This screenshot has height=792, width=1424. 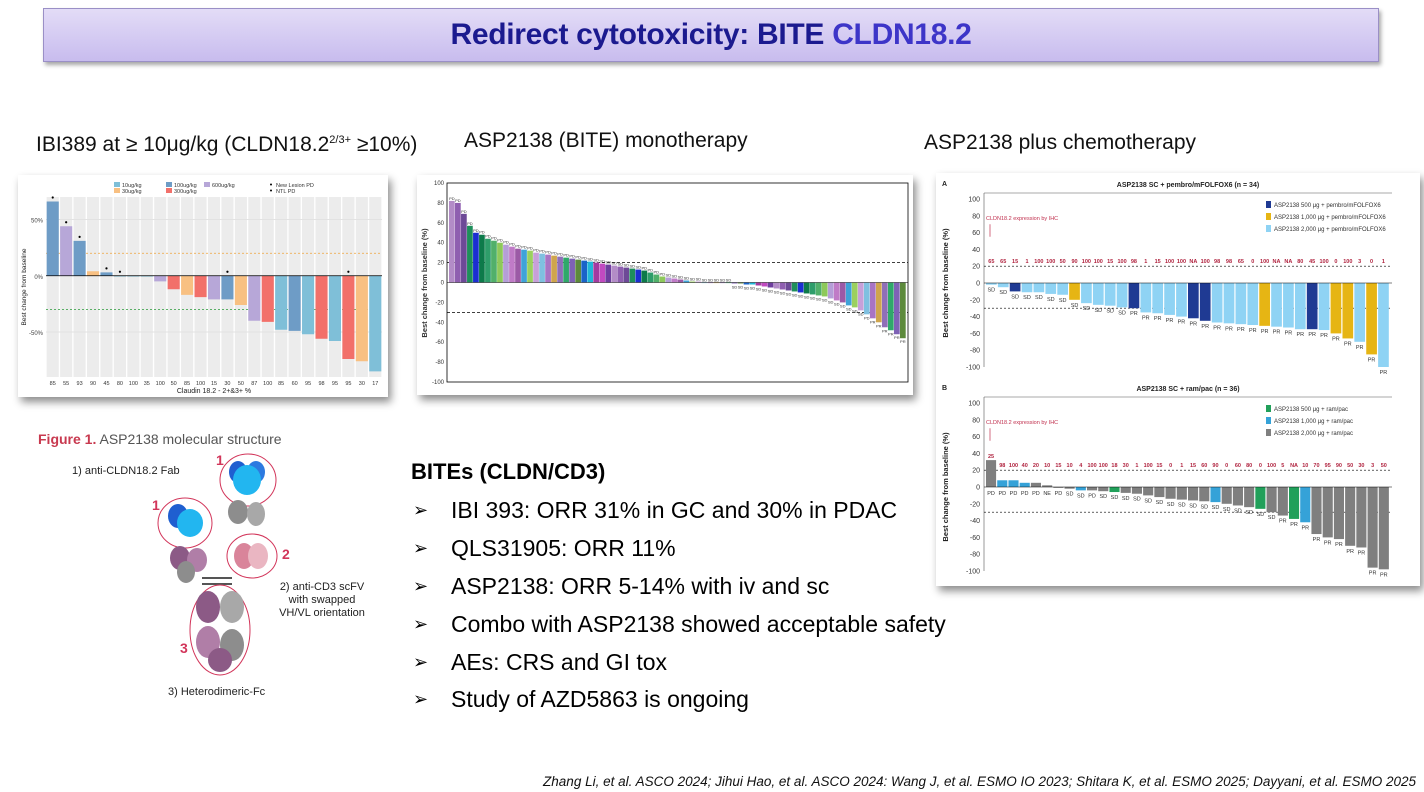 I want to click on y-tick-label: 80, so click(x=440, y=204).